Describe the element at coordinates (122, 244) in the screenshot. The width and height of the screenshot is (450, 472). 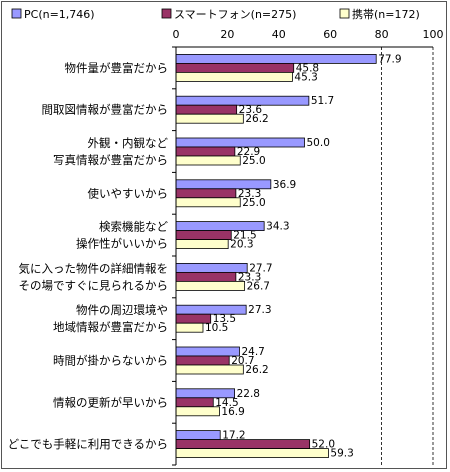
I see `category-label: 操作性がいいから` at that location.